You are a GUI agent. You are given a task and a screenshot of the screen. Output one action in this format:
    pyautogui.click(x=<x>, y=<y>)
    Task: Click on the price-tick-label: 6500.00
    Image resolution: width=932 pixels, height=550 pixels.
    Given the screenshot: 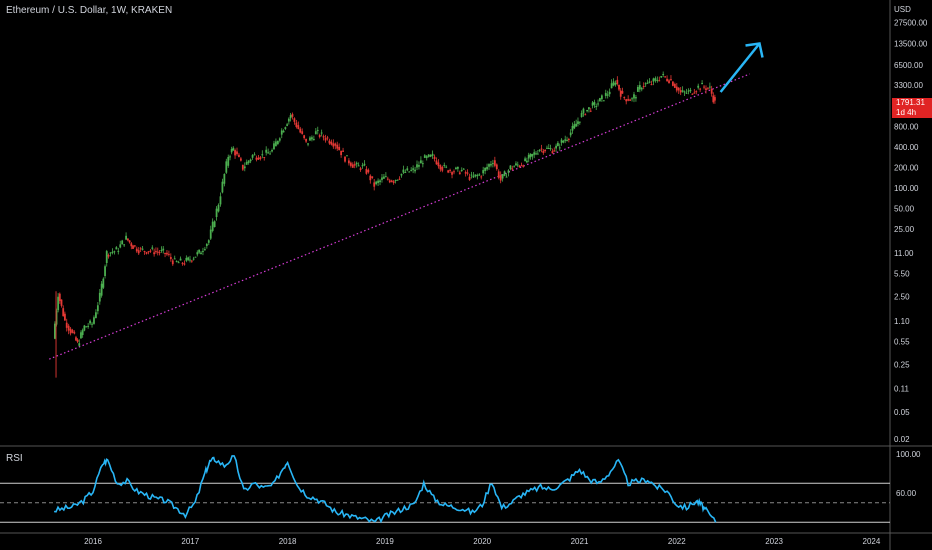 What is the action you would take?
    pyautogui.click(x=908, y=65)
    